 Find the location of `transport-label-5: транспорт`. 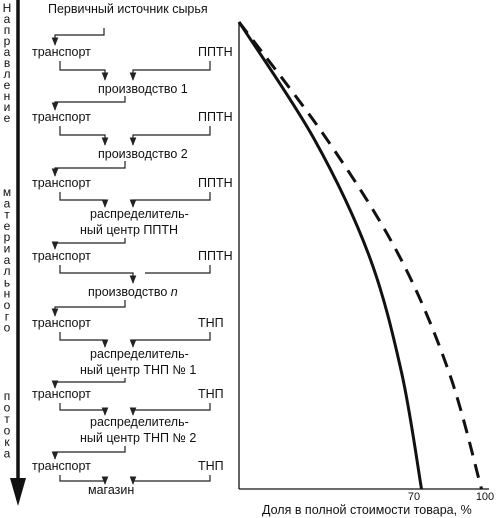

transport-label-5: транспорт is located at coordinates (61, 323).